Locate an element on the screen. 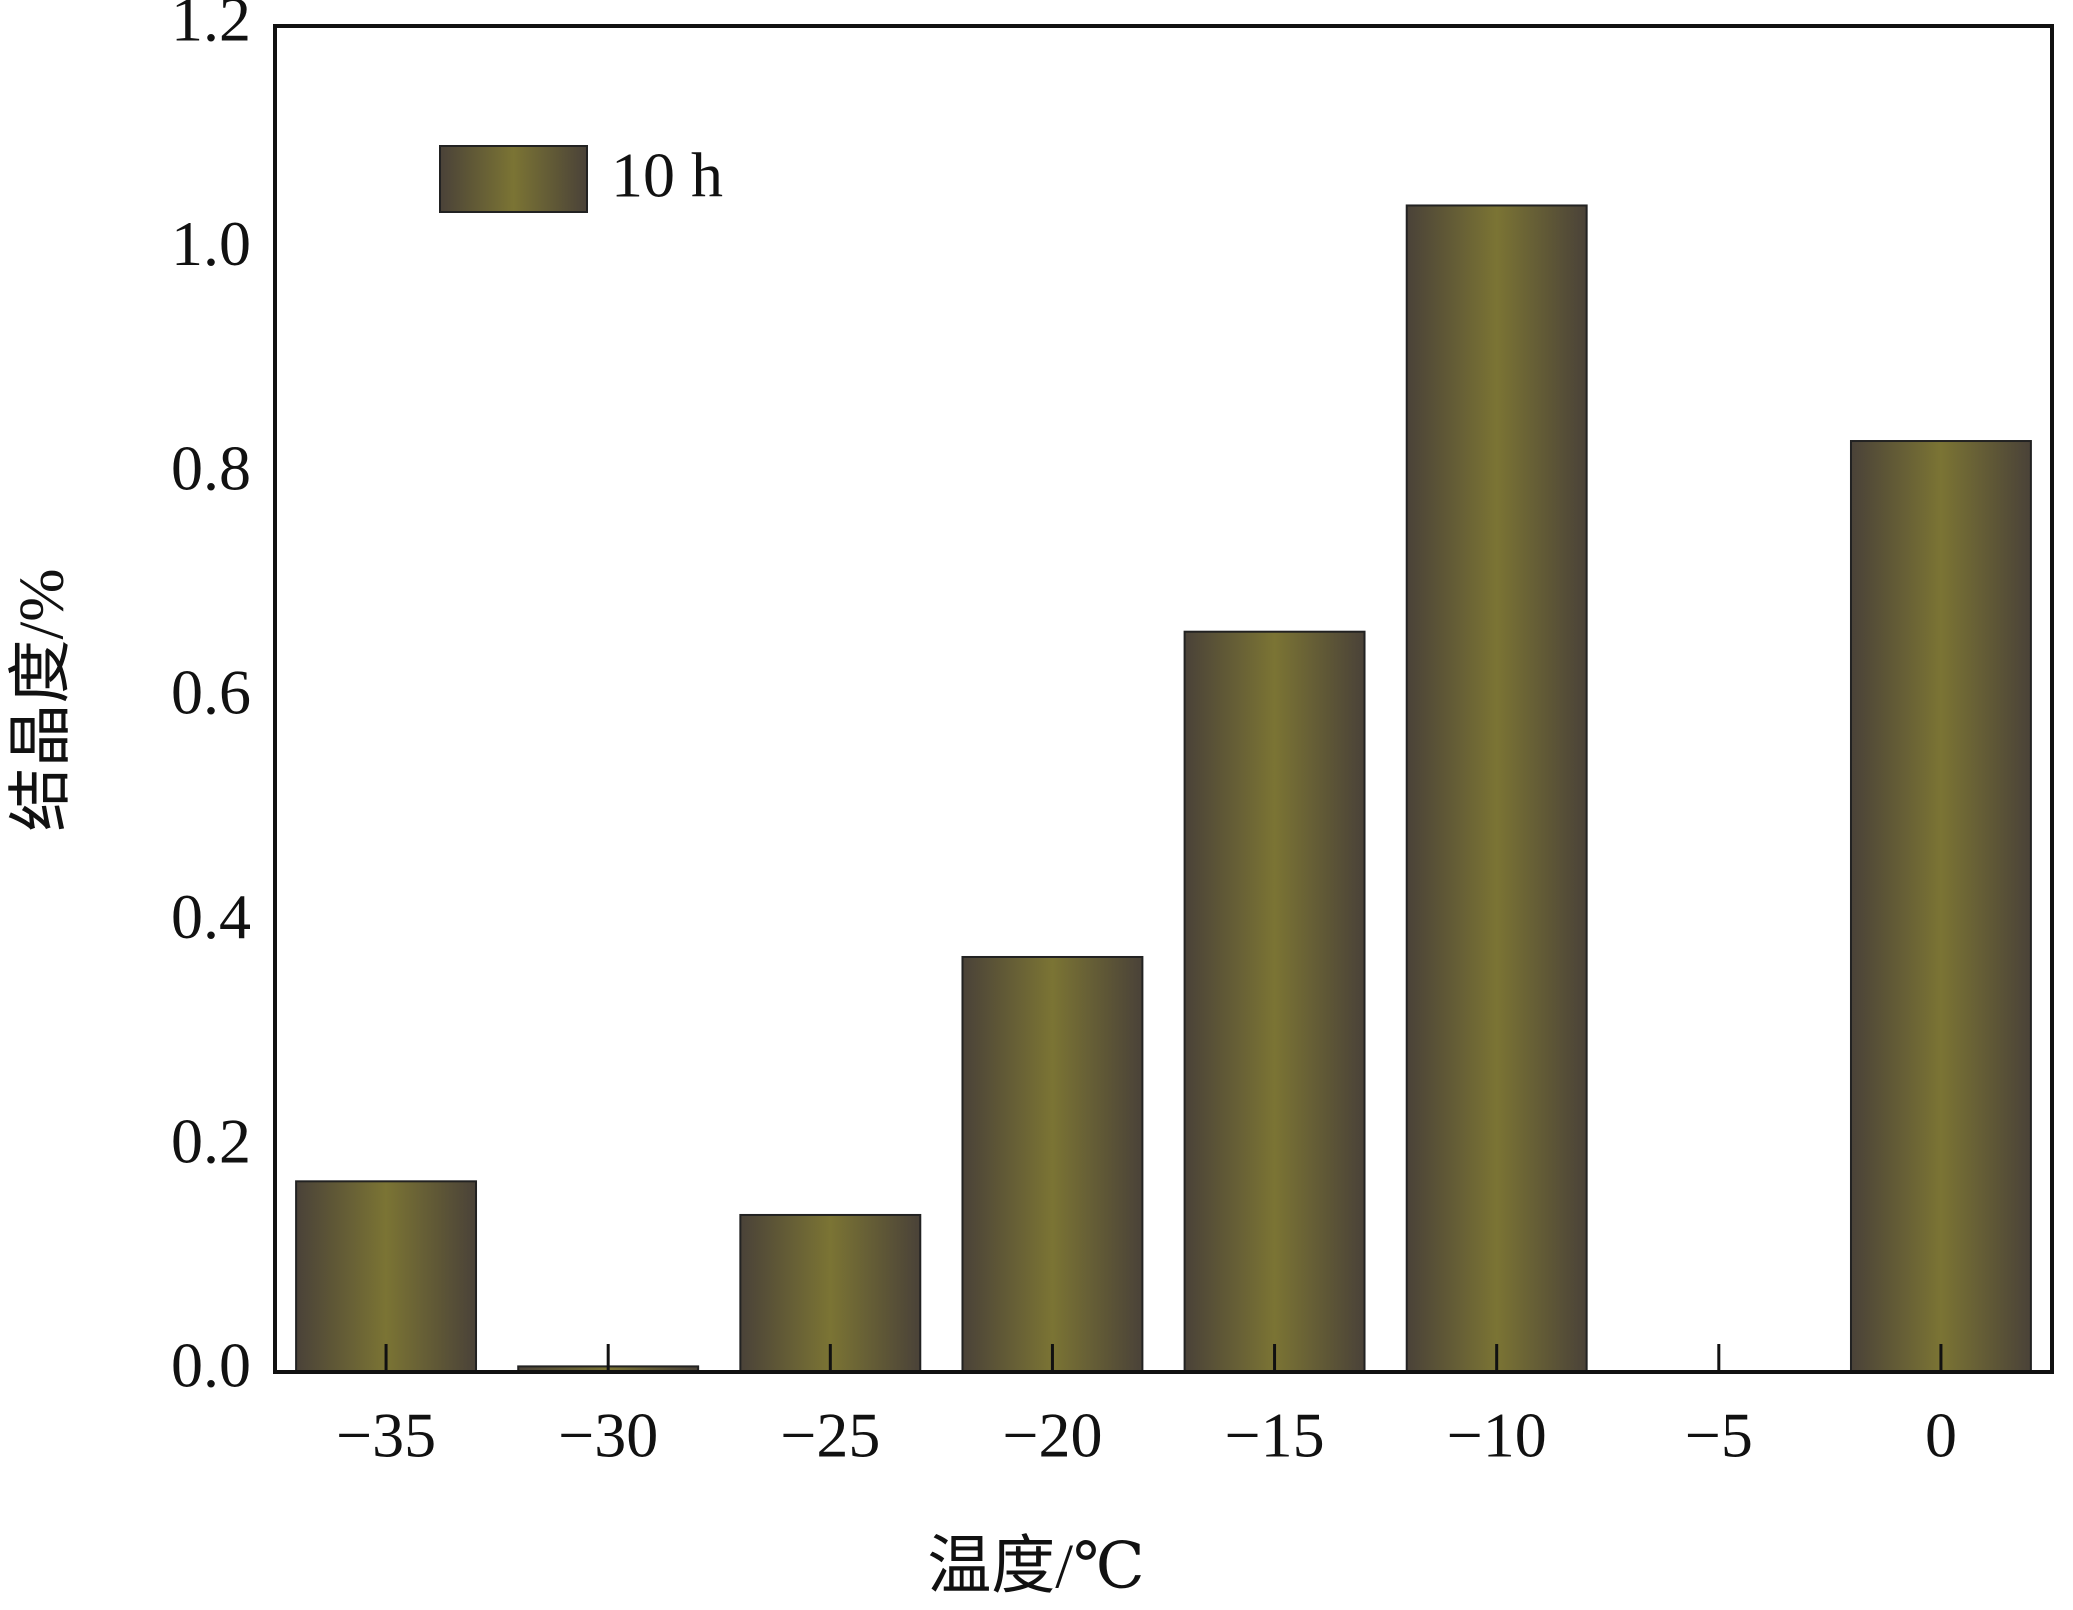  y-tick-label: 0.6 is located at coordinates (211, 692).